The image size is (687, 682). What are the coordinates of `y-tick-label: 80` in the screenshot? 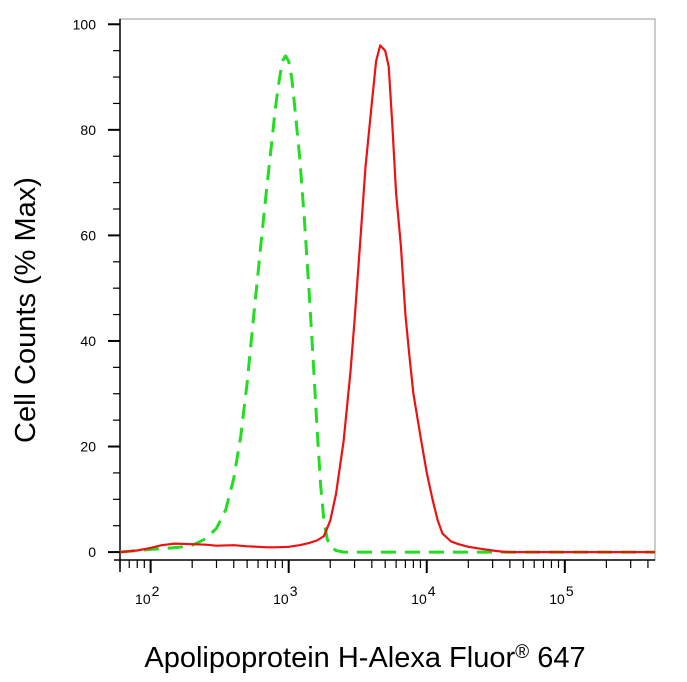 It's located at (88, 130).